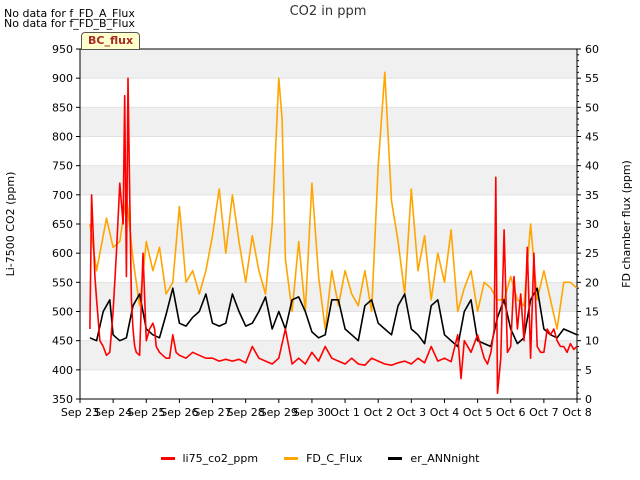 This screenshot has width=640, height=480. I want to click on x-tick-label: Sep 23, so click(80, 412).